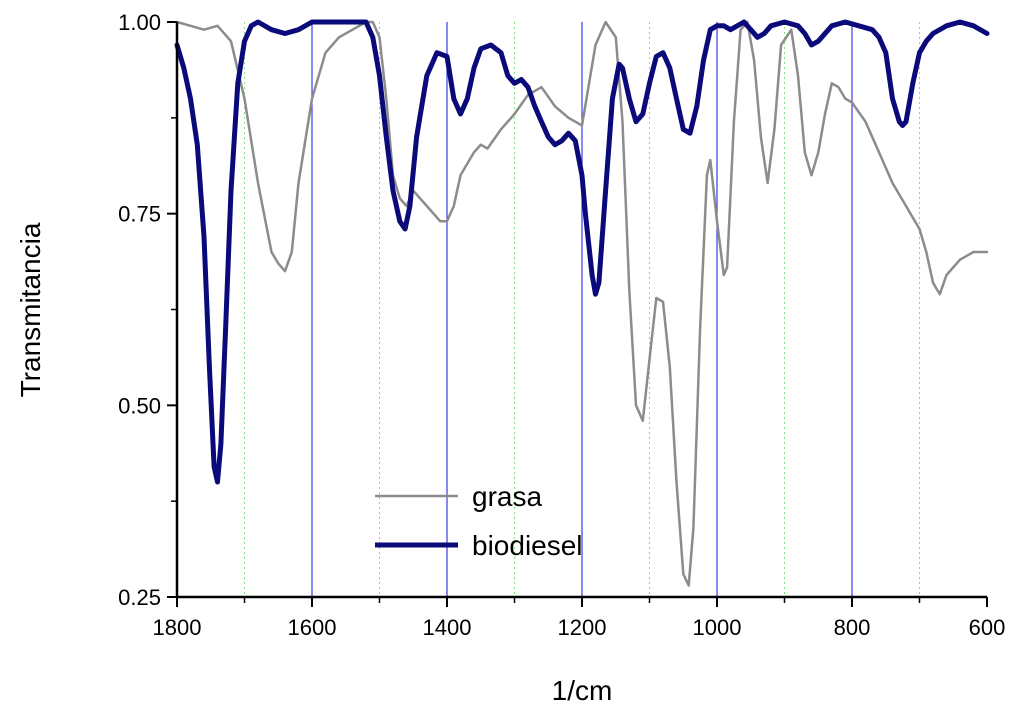 The width and height of the screenshot is (1024, 717). I want to click on x-tick-label: 800, so click(852, 627).